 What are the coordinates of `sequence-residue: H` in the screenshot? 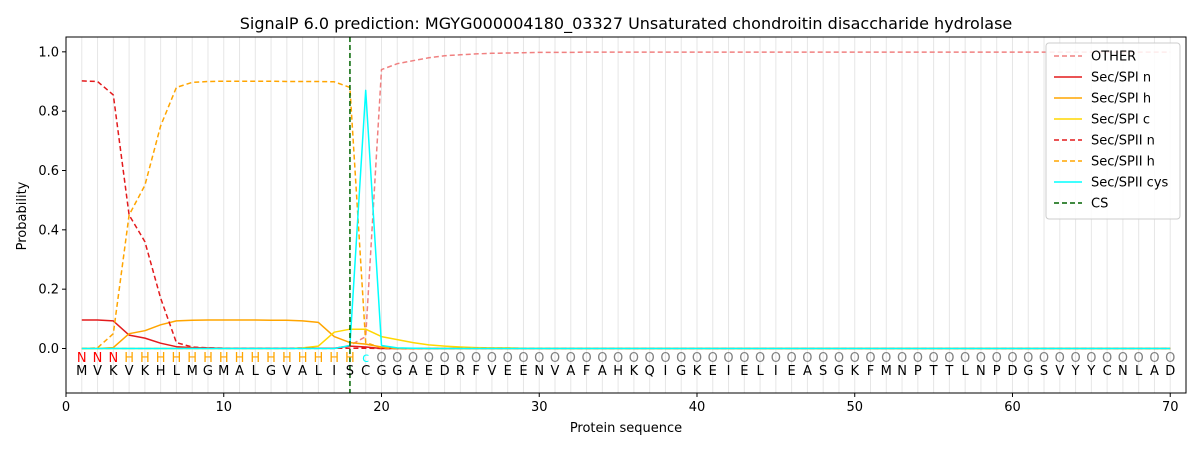 It's located at (618, 371).